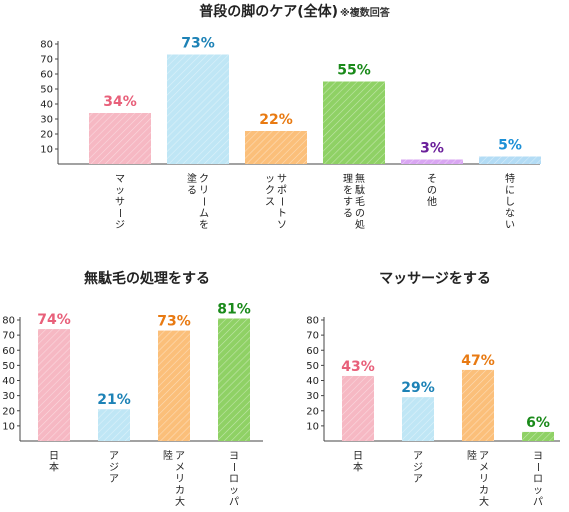 This screenshot has width=569, height=512. What do you see at coordinates (358, 367) in the screenshot?
I see `bar-value-label: 43%` at bounding box center [358, 367].